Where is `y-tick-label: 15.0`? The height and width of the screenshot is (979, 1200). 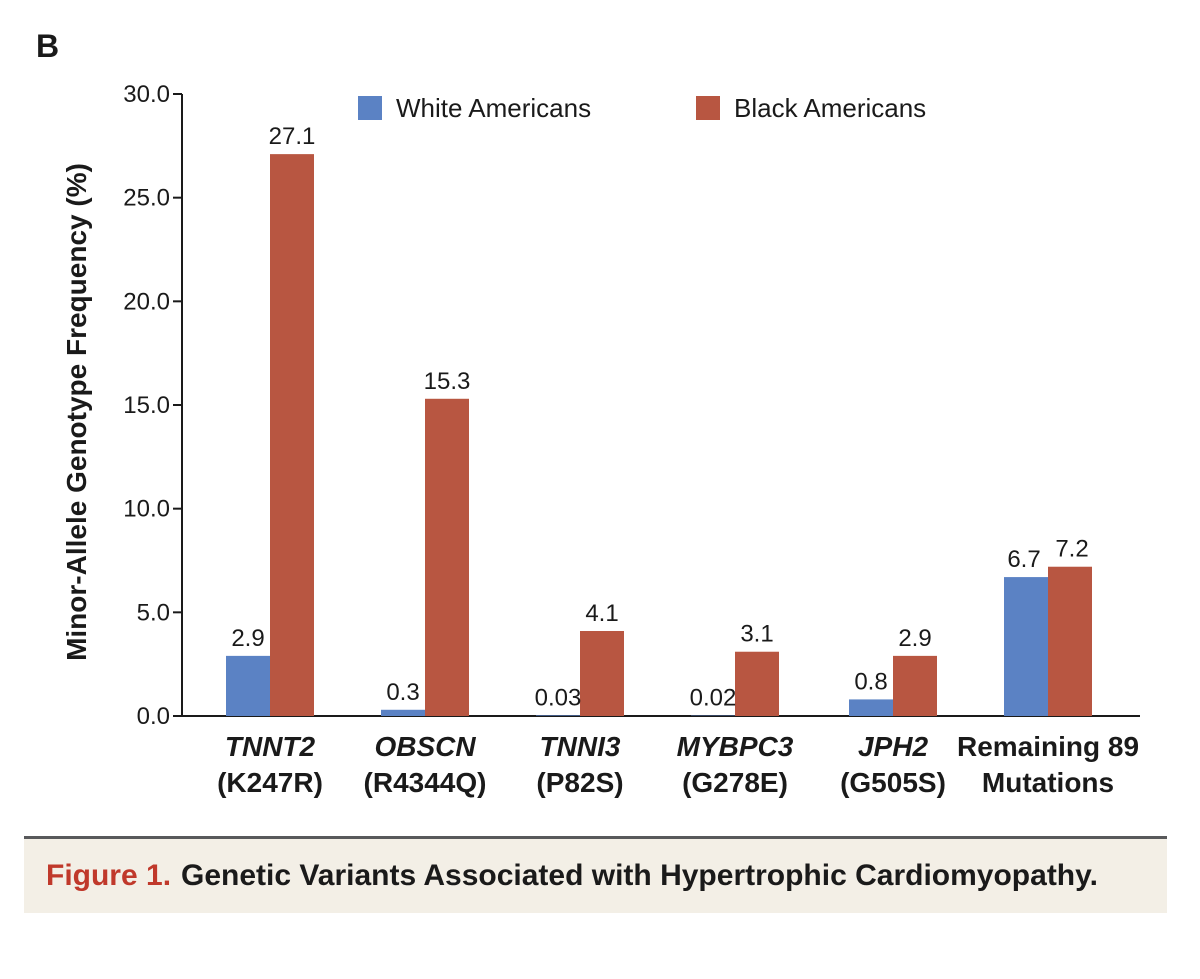
y-tick-label: 15.0 is located at coordinates (146, 405).